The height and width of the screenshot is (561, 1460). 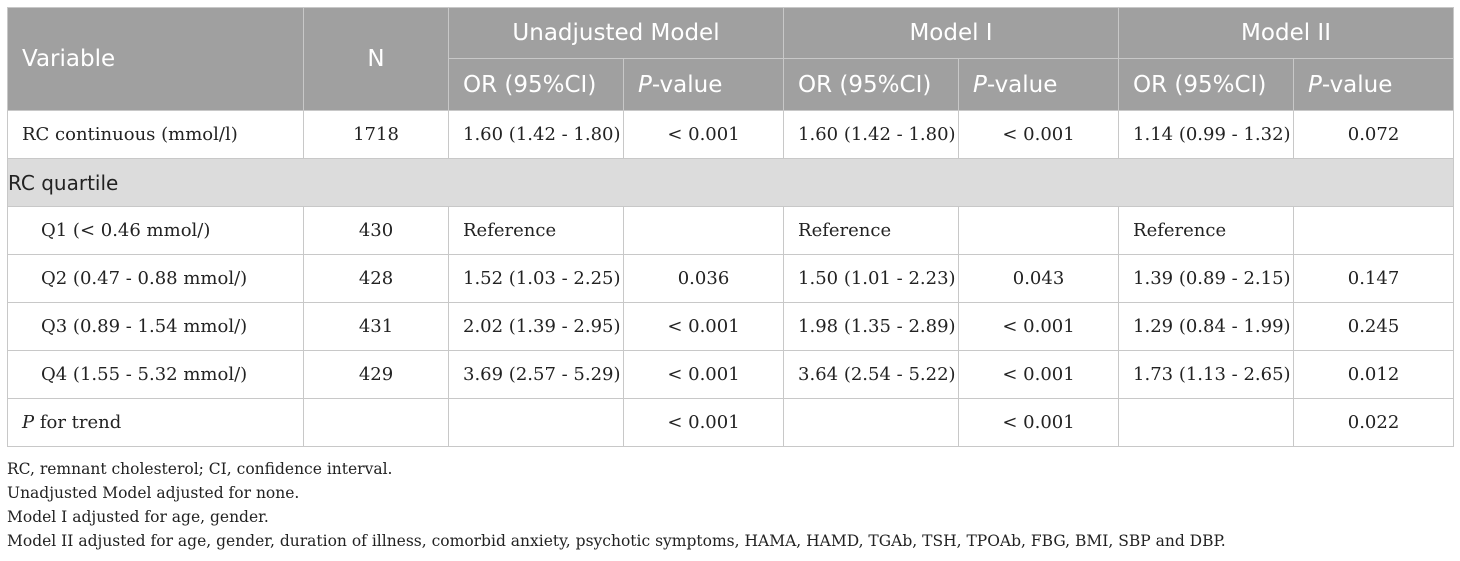 I want to click on footnote-model-i: Model I adjusted for age, gender., so click(x=138, y=517).